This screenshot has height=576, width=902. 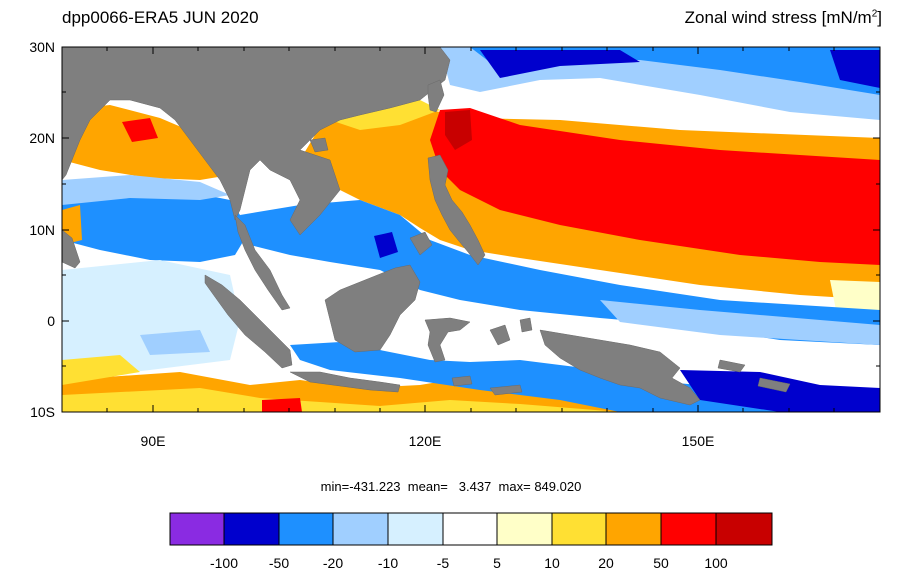 What do you see at coordinates (661, 563) in the screenshot?
I see `colorbar-label-9: 50` at bounding box center [661, 563].